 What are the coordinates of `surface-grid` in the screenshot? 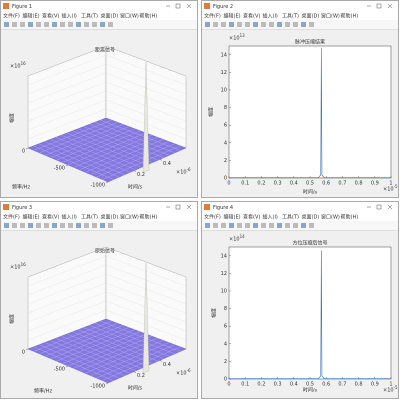 It's located at (135, 361).